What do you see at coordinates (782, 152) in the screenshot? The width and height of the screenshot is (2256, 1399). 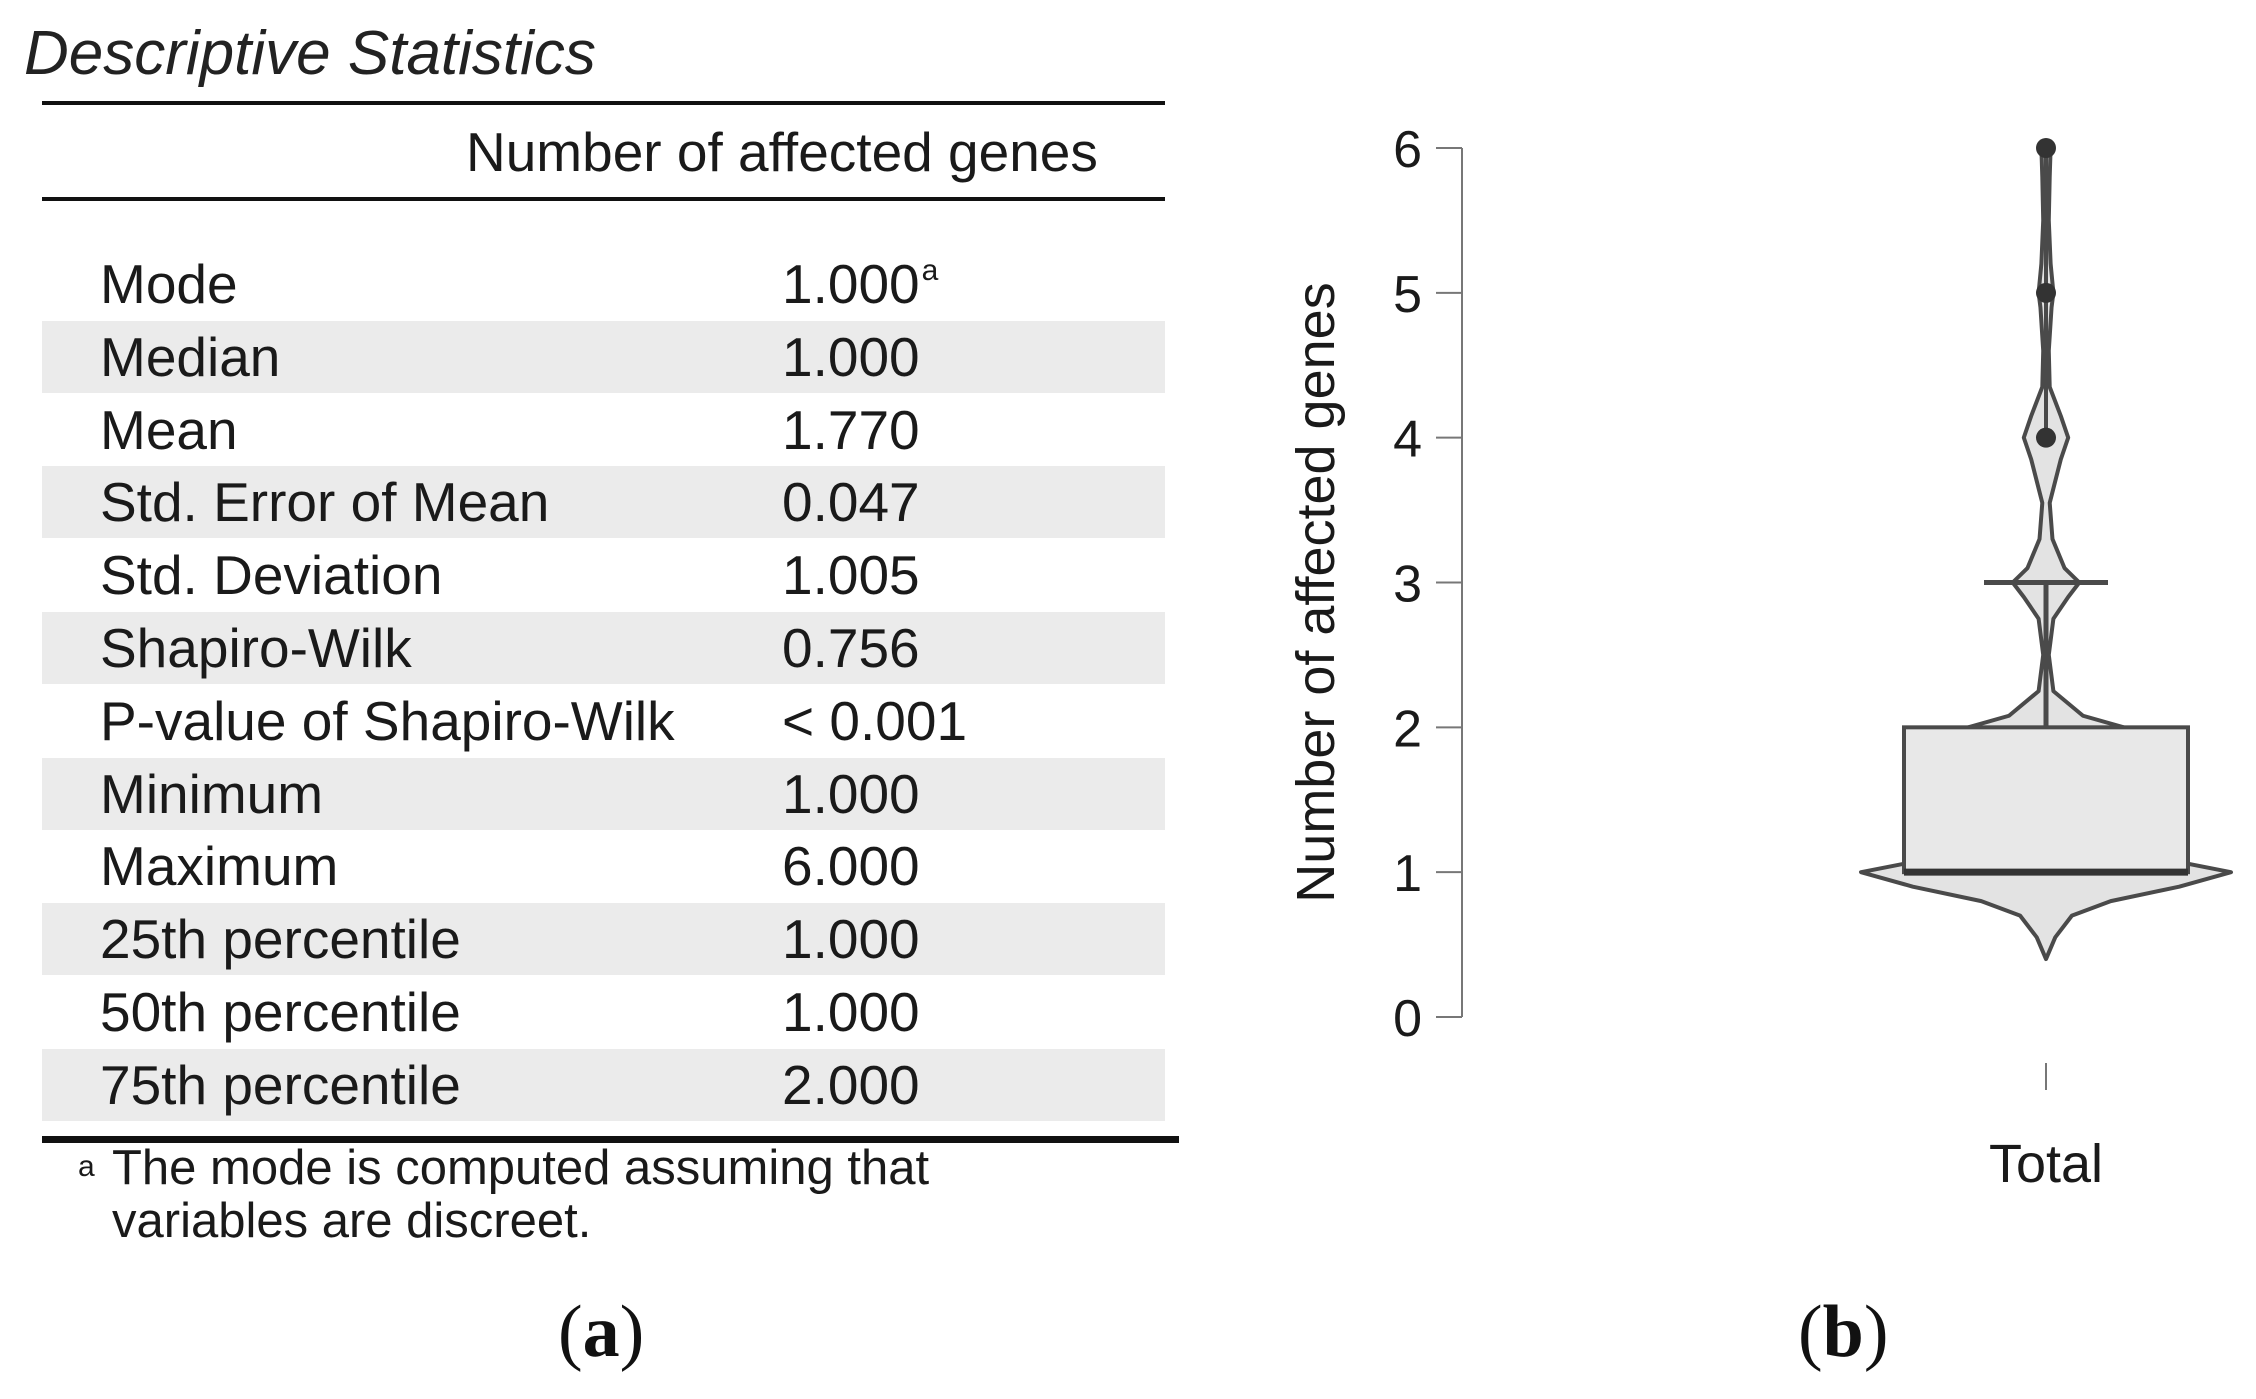 I see `column-header: Number of affected genes` at bounding box center [782, 152].